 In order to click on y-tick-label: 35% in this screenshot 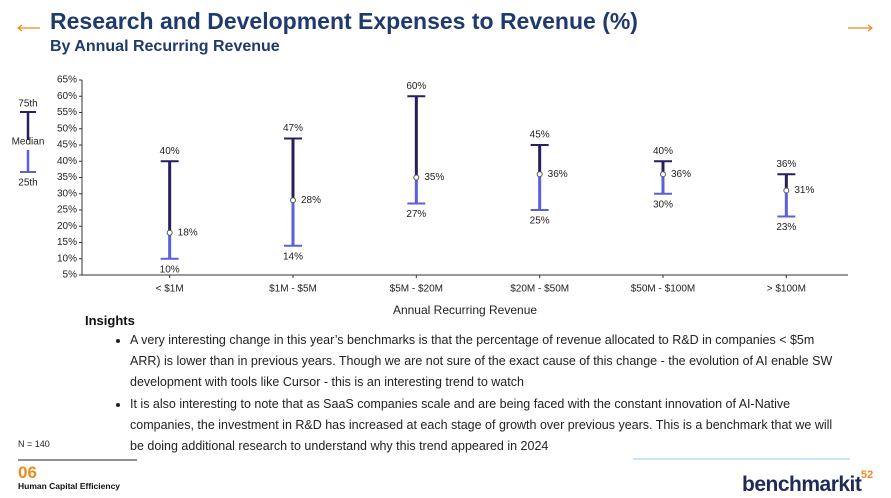, I will do `click(67, 177)`.